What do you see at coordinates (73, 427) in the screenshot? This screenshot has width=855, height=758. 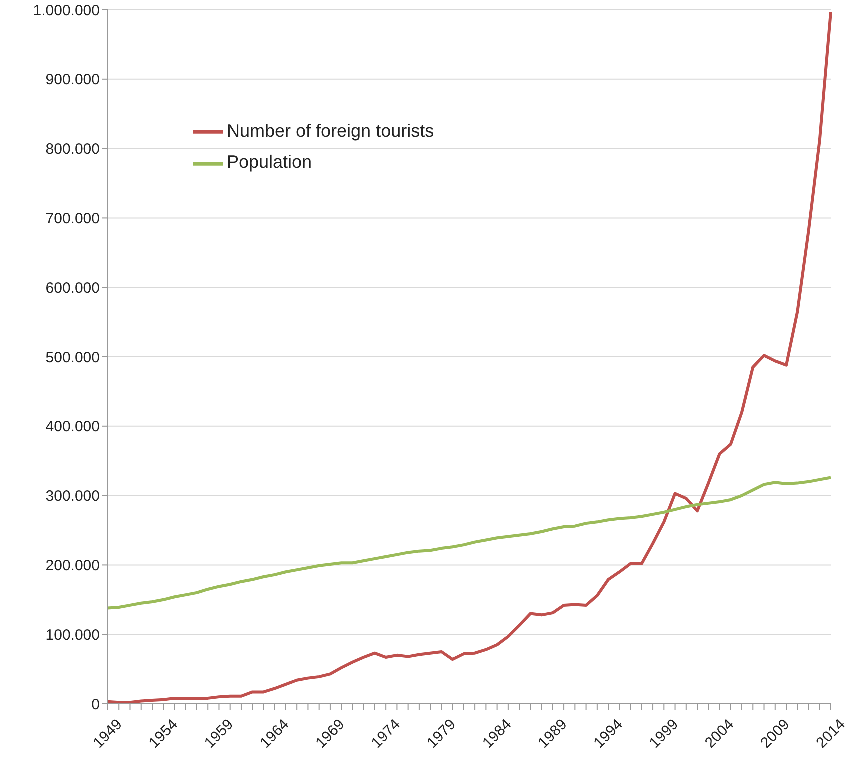 I see `y-tick-label: 400.000` at bounding box center [73, 427].